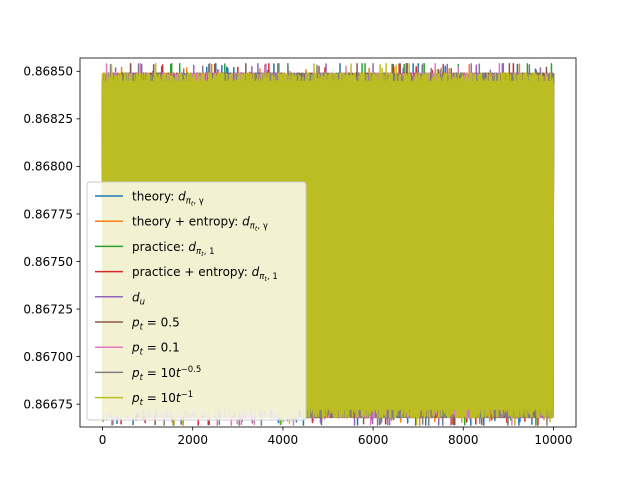 Image resolution: width=640 pixels, height=480 pixels. I want to click on y-tick-label: 0.86825, so click(48, 119).